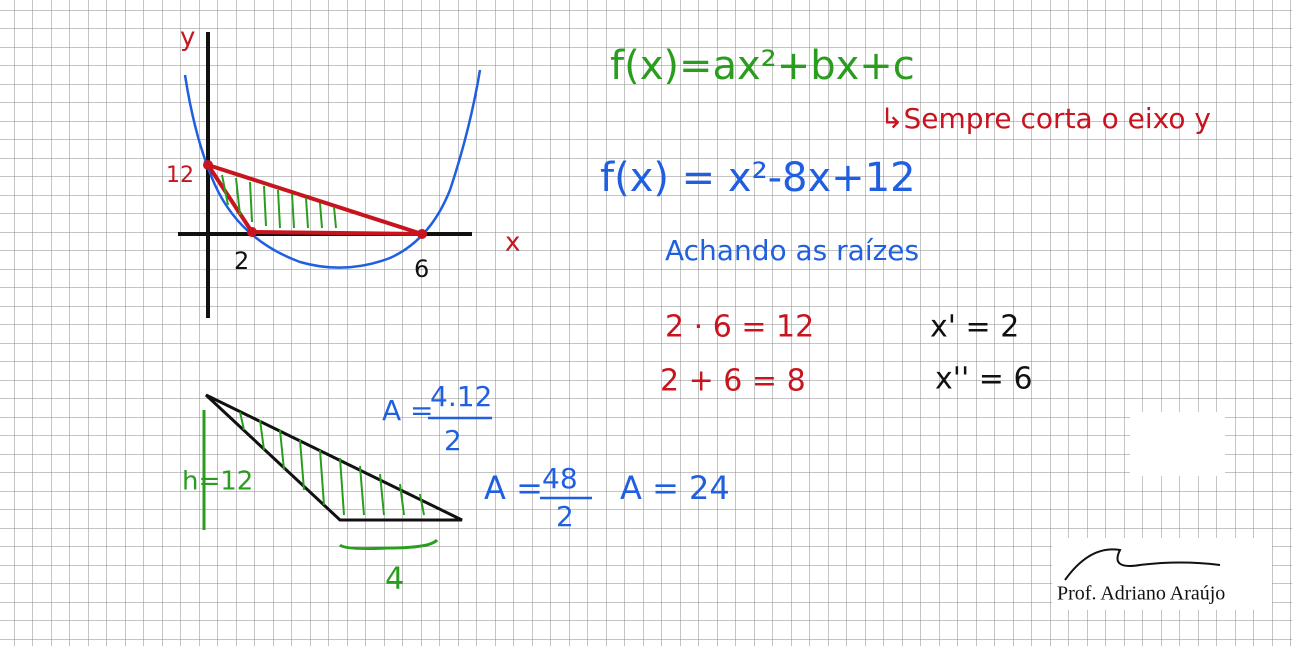 Image resolution: width=1292 pixels, height=646 pixels. Describe the element at coordinates (394, 579) in the screenshot. I see `base: 4` at that location.